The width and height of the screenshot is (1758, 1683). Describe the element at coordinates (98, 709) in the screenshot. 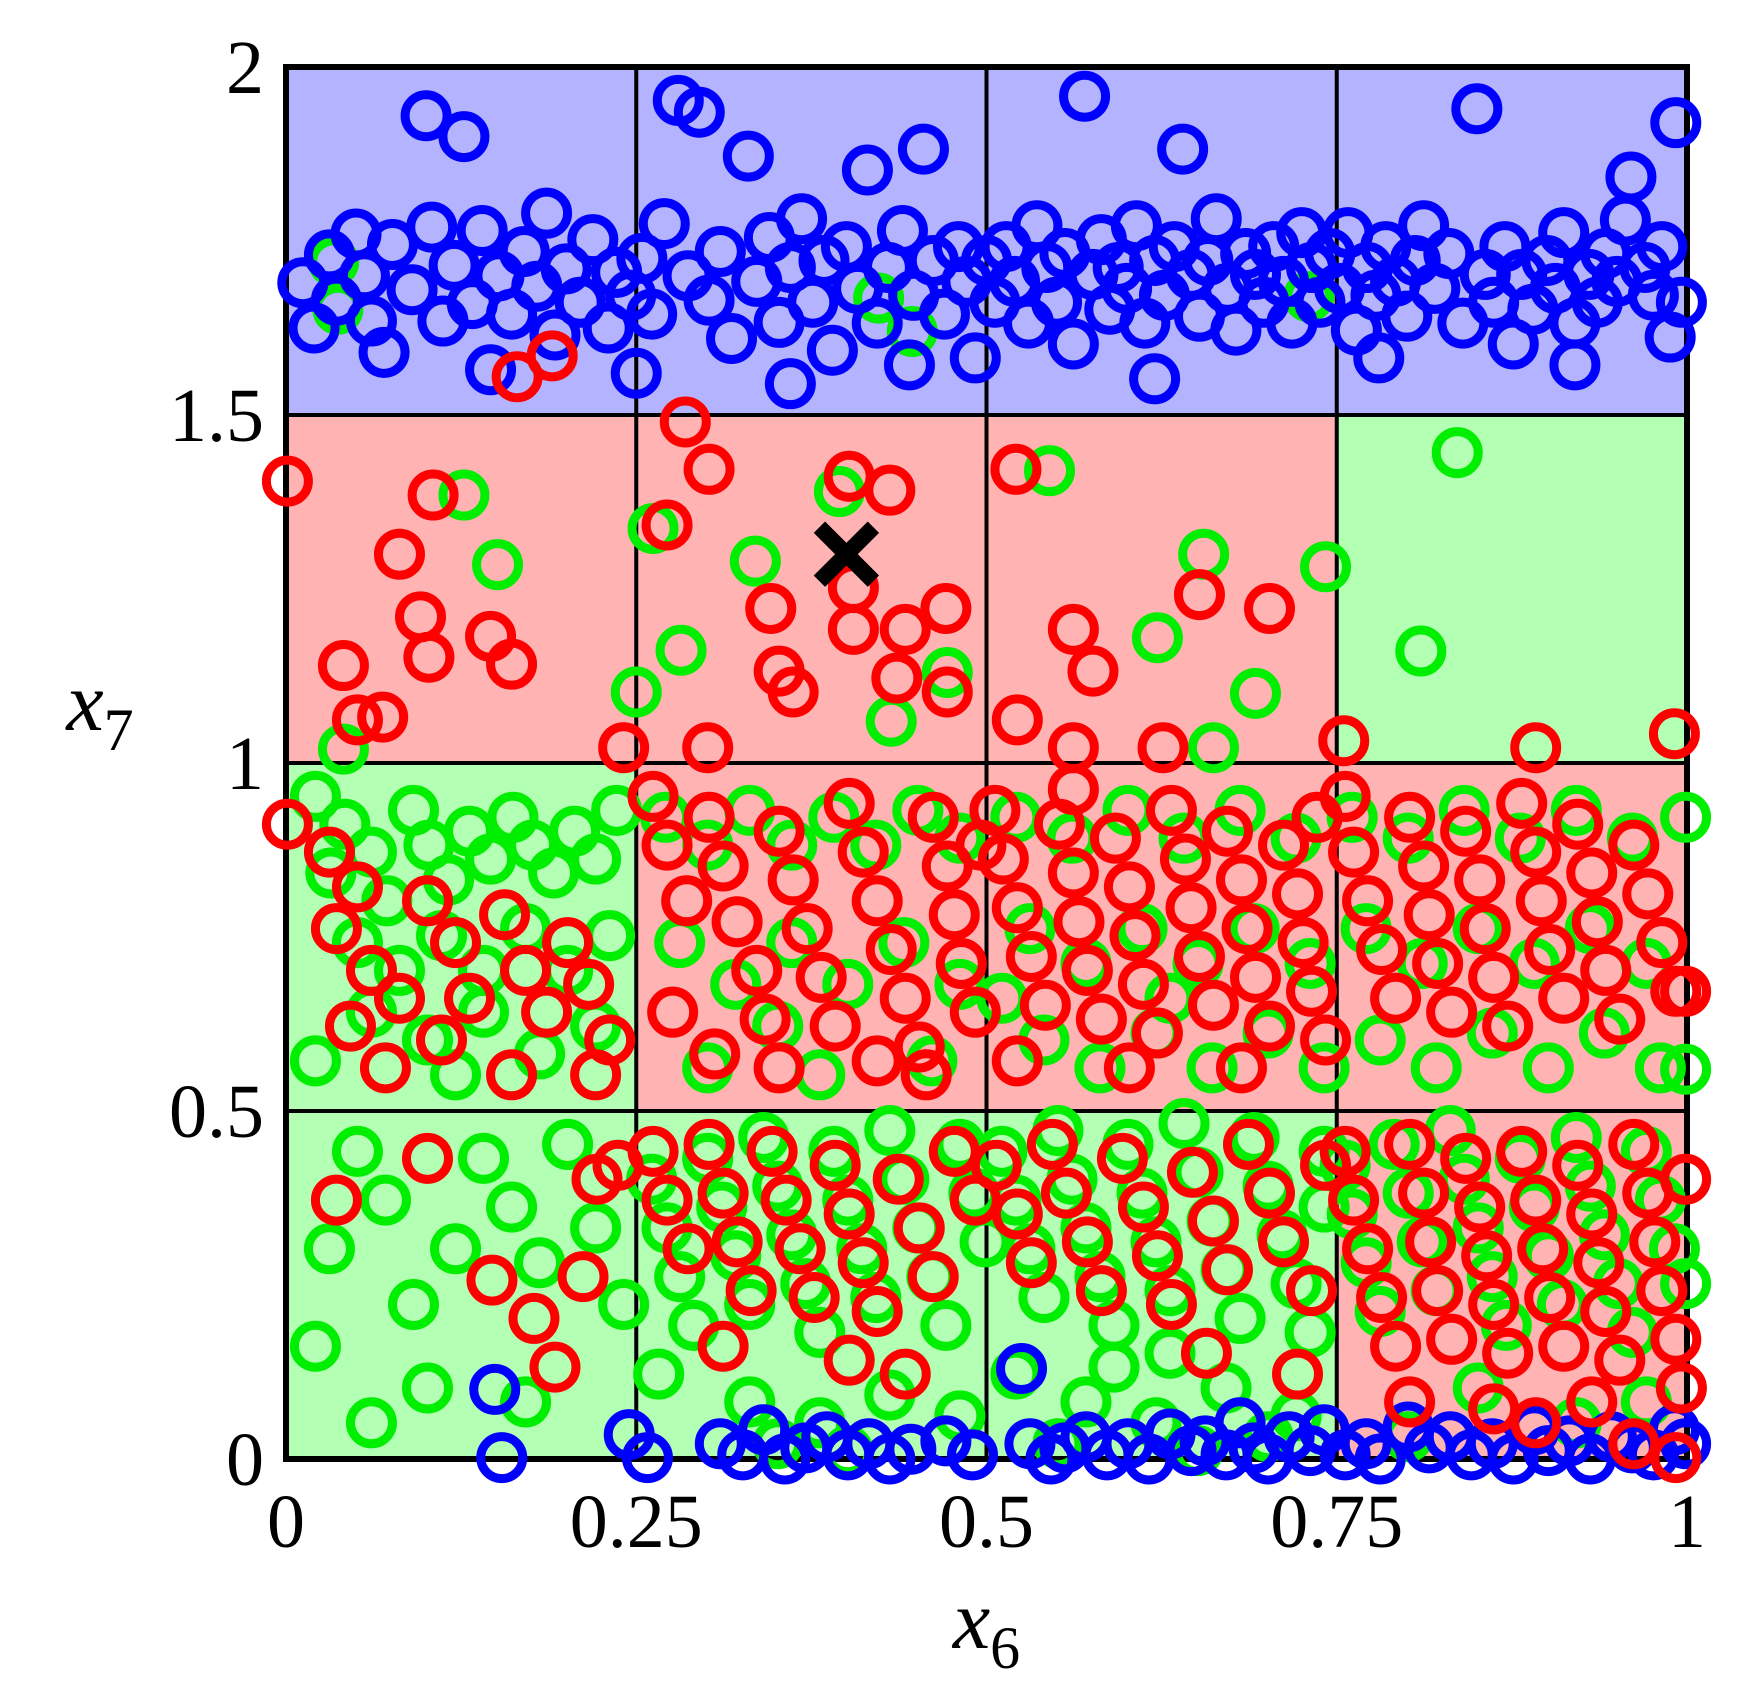

I see `y-axis-label: x7` at that location.